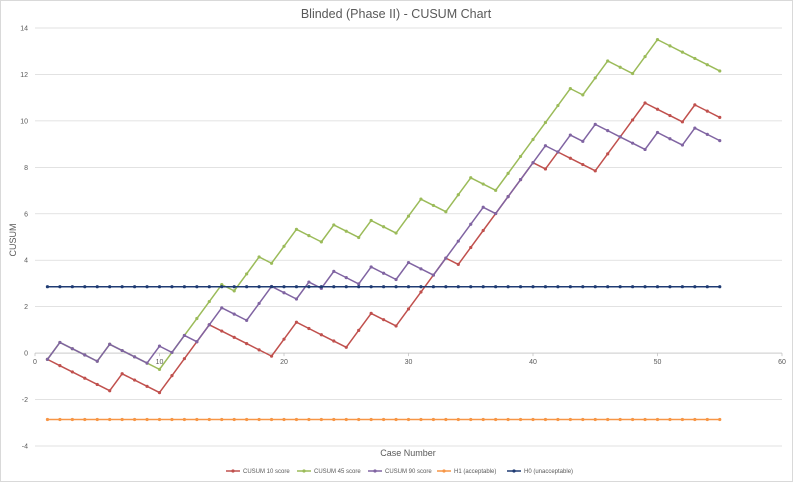 The width and height of the screenshot is (793, 482). What do you see at coordinates (444, 471) in the screenshot?
I see `legend-swatch-marker` at bounding box center [444, 471].